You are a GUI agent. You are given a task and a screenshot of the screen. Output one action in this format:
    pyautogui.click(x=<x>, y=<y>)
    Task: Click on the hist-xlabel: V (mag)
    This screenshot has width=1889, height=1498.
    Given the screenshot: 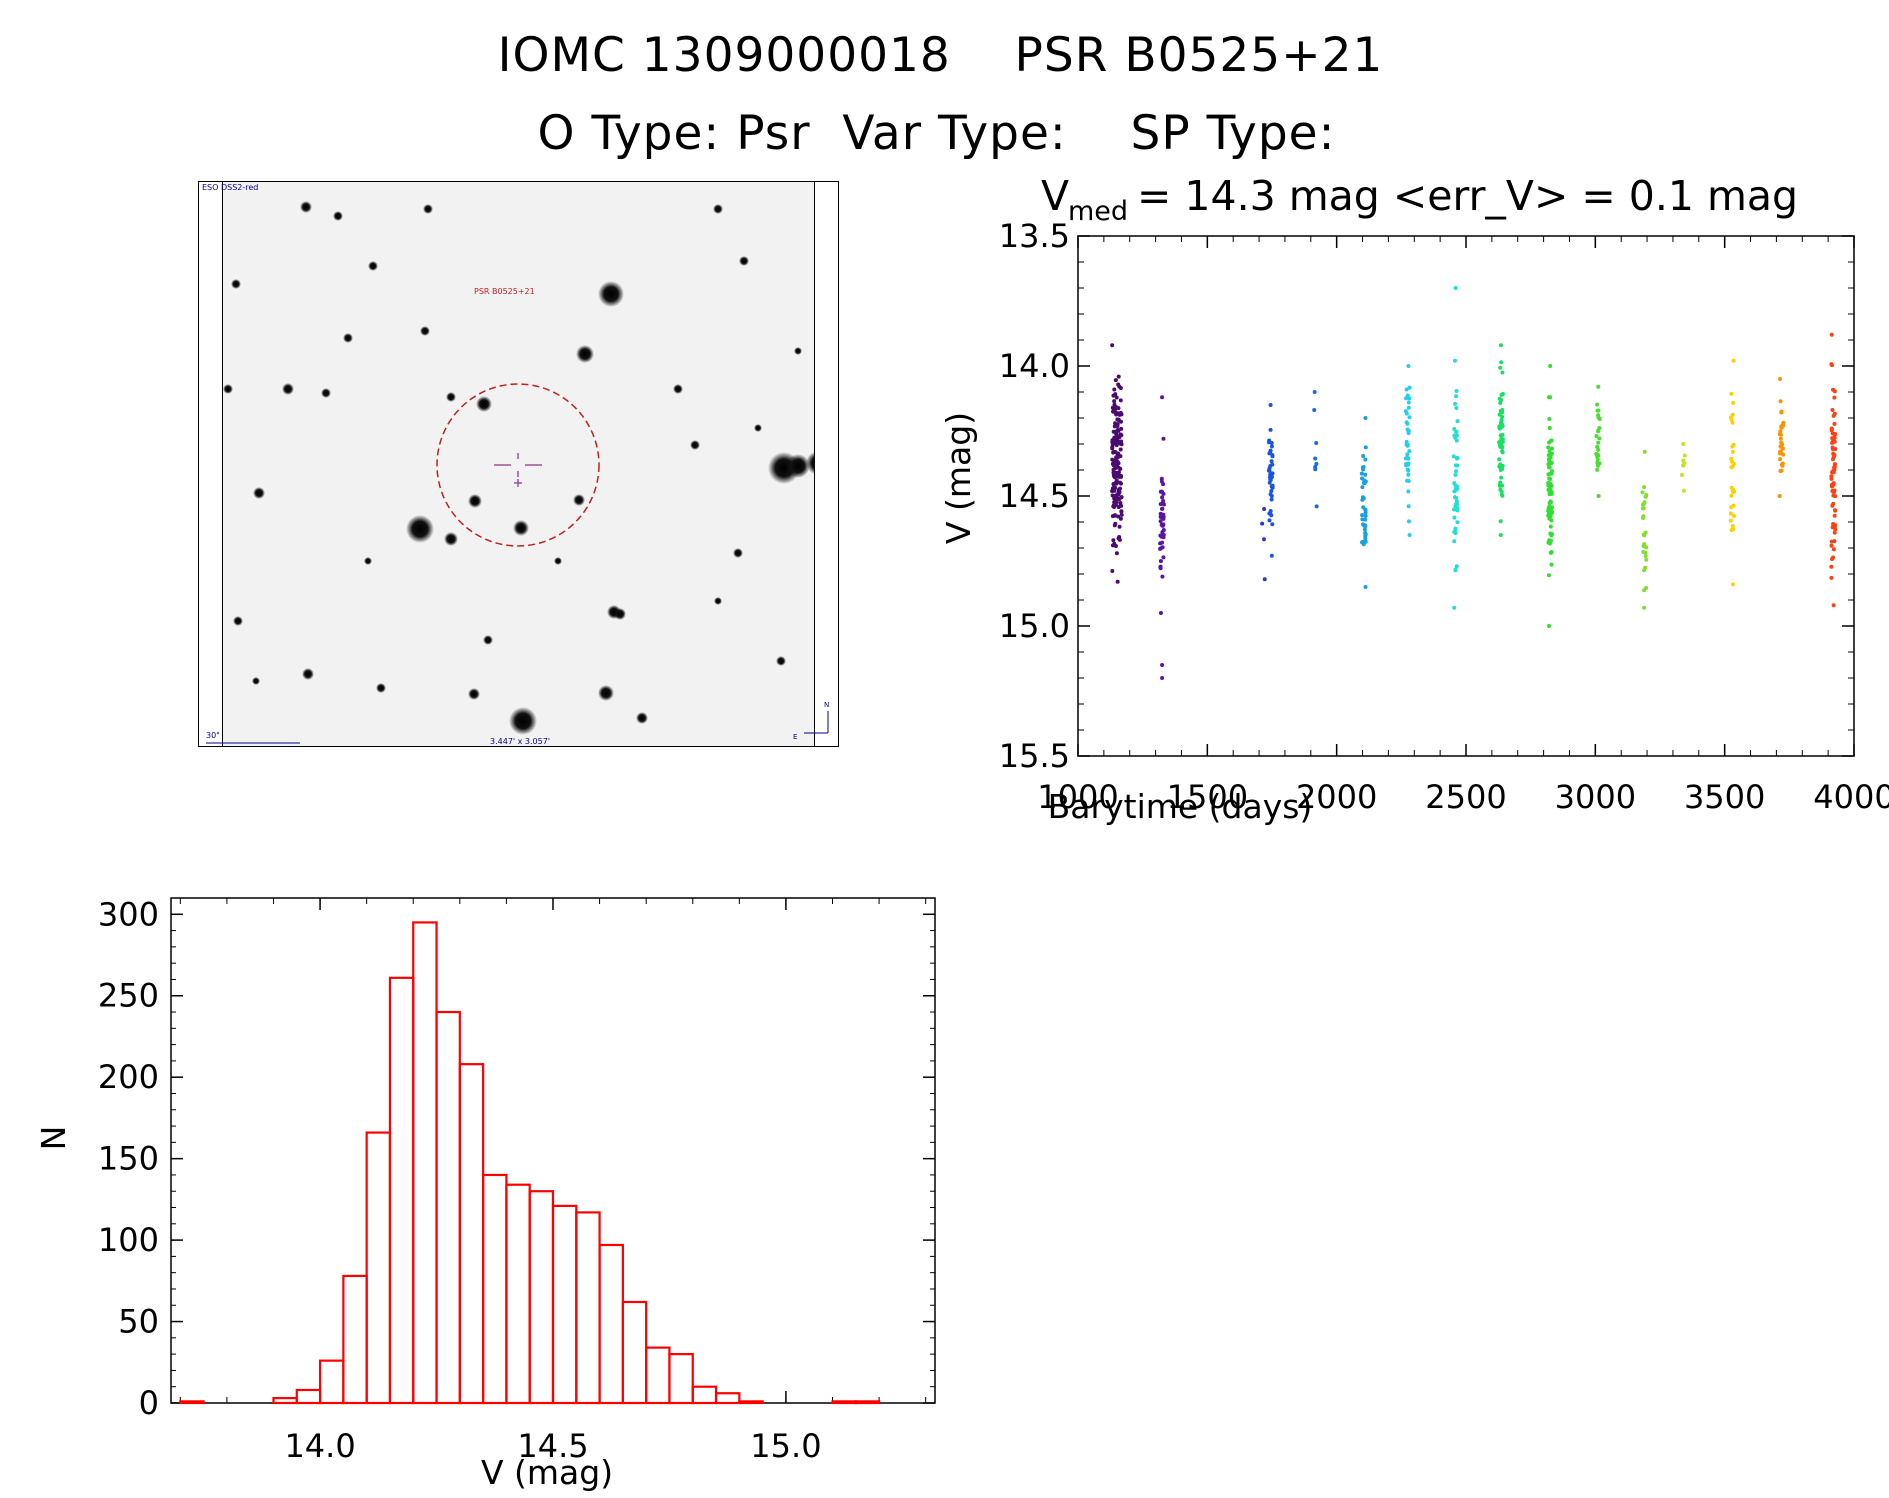 What is the action you would take?
    pyautogui.click(x=547, y=1472)
    